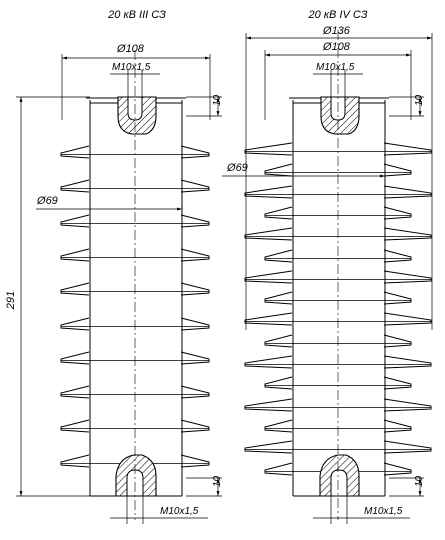 Image resolution: width=445 pixels, height=540 pixels. What do you see at coordinates (237, 168) in the screenshot?
I see `dia69-right: Ø69` at bounding box center [237, 168].